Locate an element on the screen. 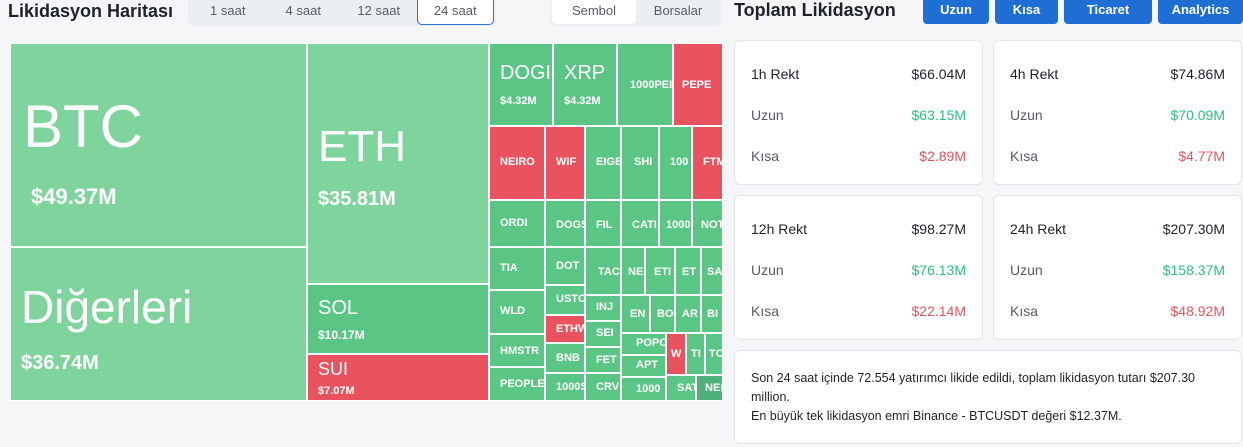 This screenshot has height=447, width=1243. treemap-cell-near: NE is located at coordinates (633, 271).